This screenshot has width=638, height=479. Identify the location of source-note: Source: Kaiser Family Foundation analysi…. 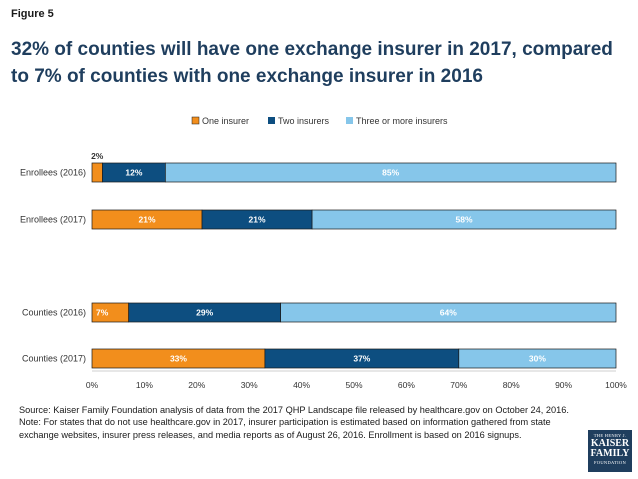
(294, 422).